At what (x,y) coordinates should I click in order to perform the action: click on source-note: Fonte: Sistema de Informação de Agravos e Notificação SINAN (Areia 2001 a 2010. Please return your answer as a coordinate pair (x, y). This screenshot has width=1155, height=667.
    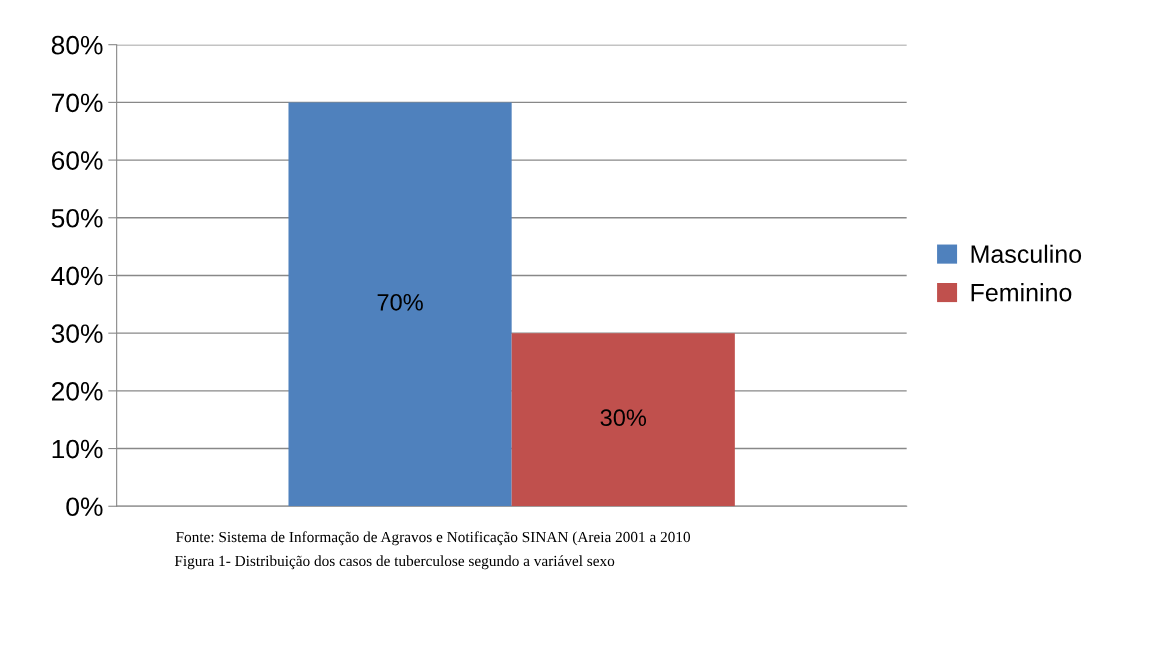
    Looking at the image, I should click on (433, 538).